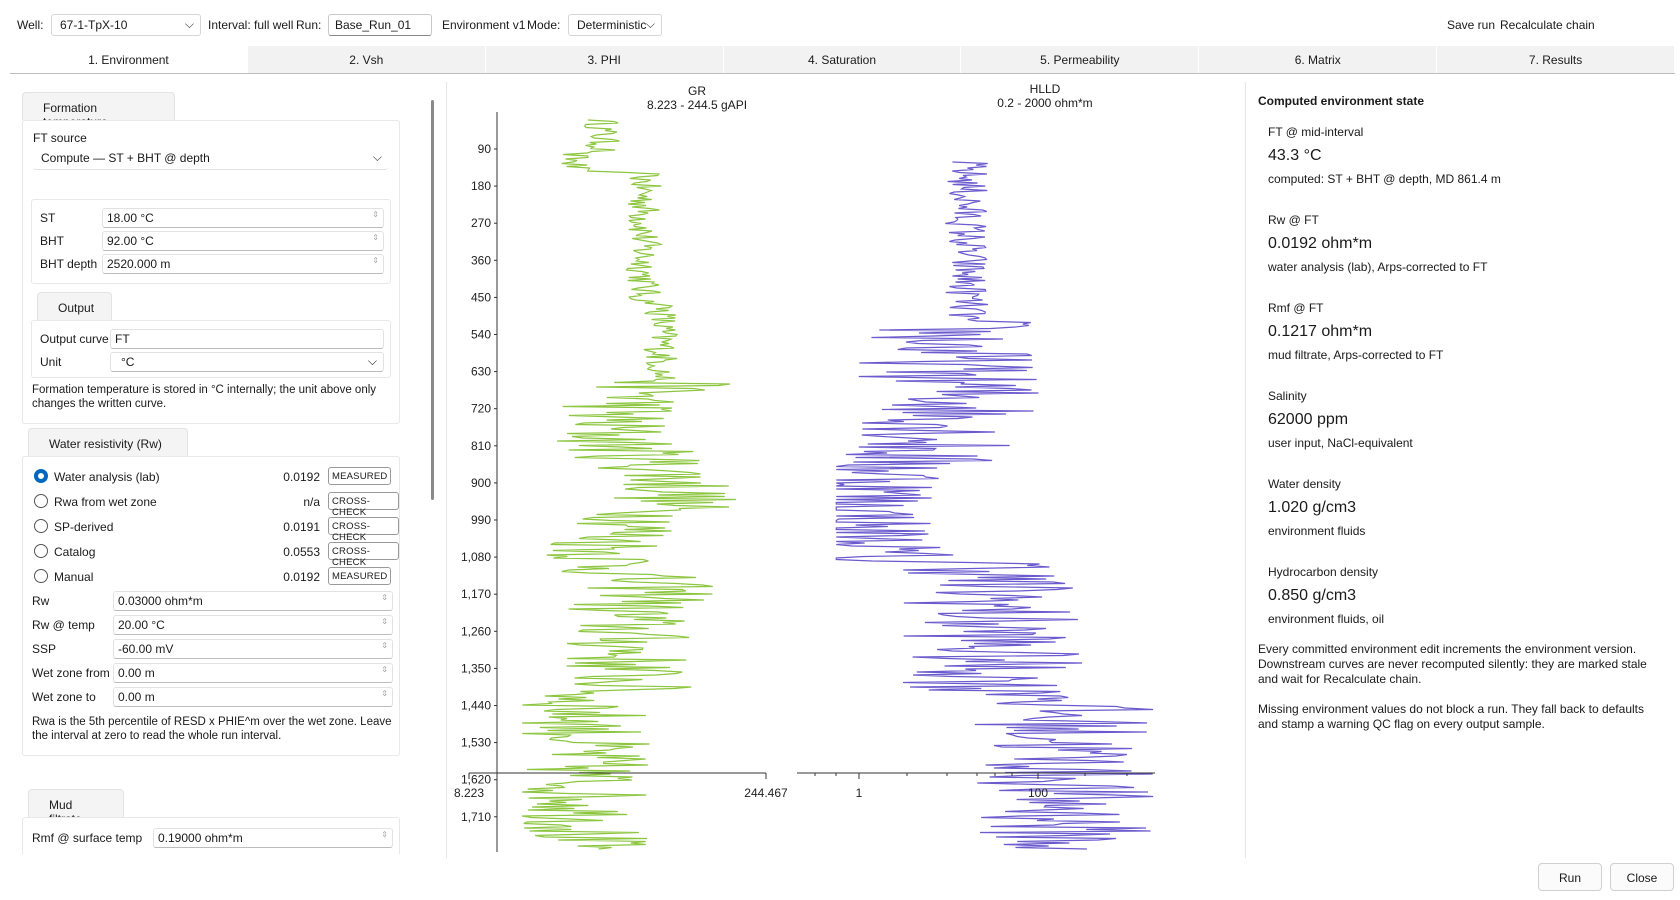 The image size is (1680, 900). Describe the element at coordinates (44, 649) in the screenshot. I see `ssp-label: SSP` at that location.